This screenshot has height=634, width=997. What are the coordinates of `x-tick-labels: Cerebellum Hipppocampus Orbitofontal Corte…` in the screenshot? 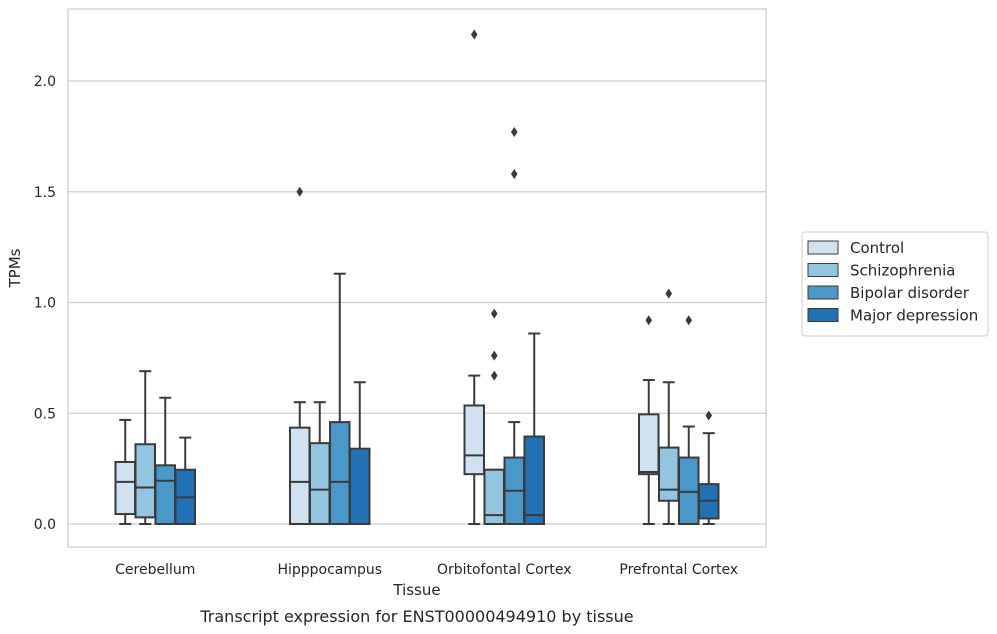 It's located at (426, 570).